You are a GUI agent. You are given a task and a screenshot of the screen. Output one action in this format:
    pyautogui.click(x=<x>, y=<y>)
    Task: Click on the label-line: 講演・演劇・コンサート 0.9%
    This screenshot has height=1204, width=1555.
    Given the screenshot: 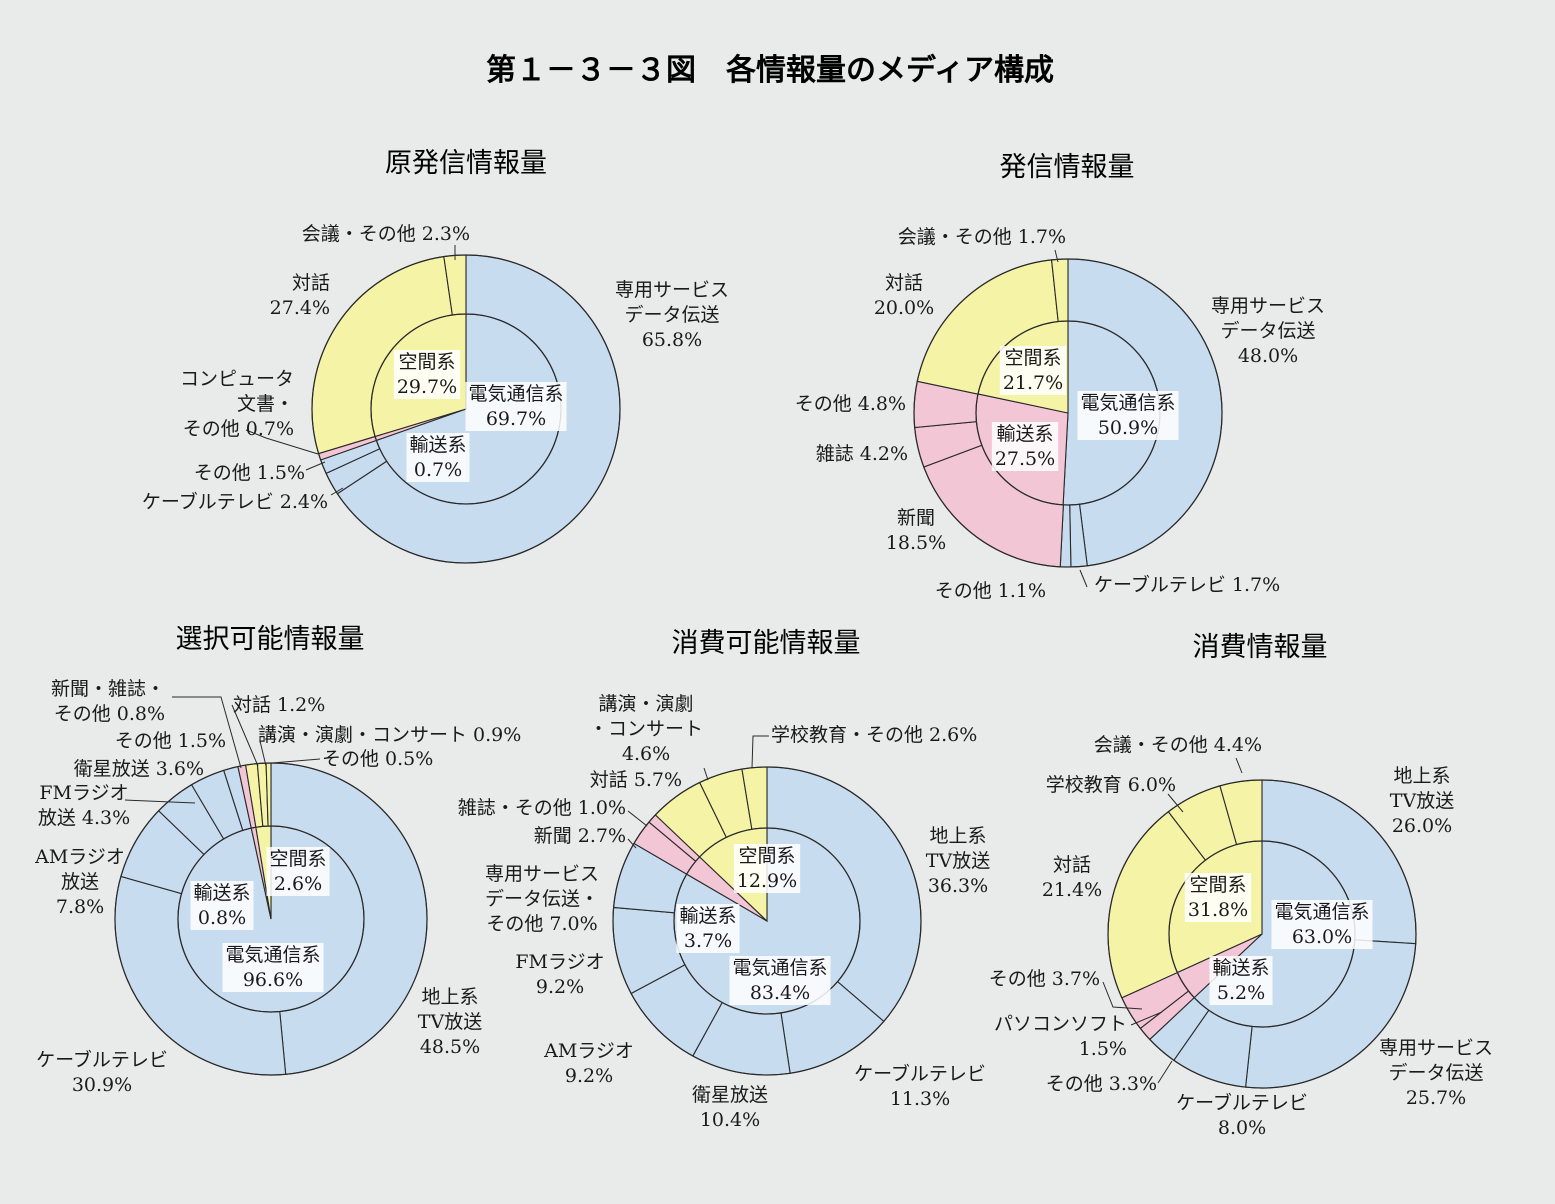 What is the action you would take?
    pyautogui.click(x=389, y=735)
    